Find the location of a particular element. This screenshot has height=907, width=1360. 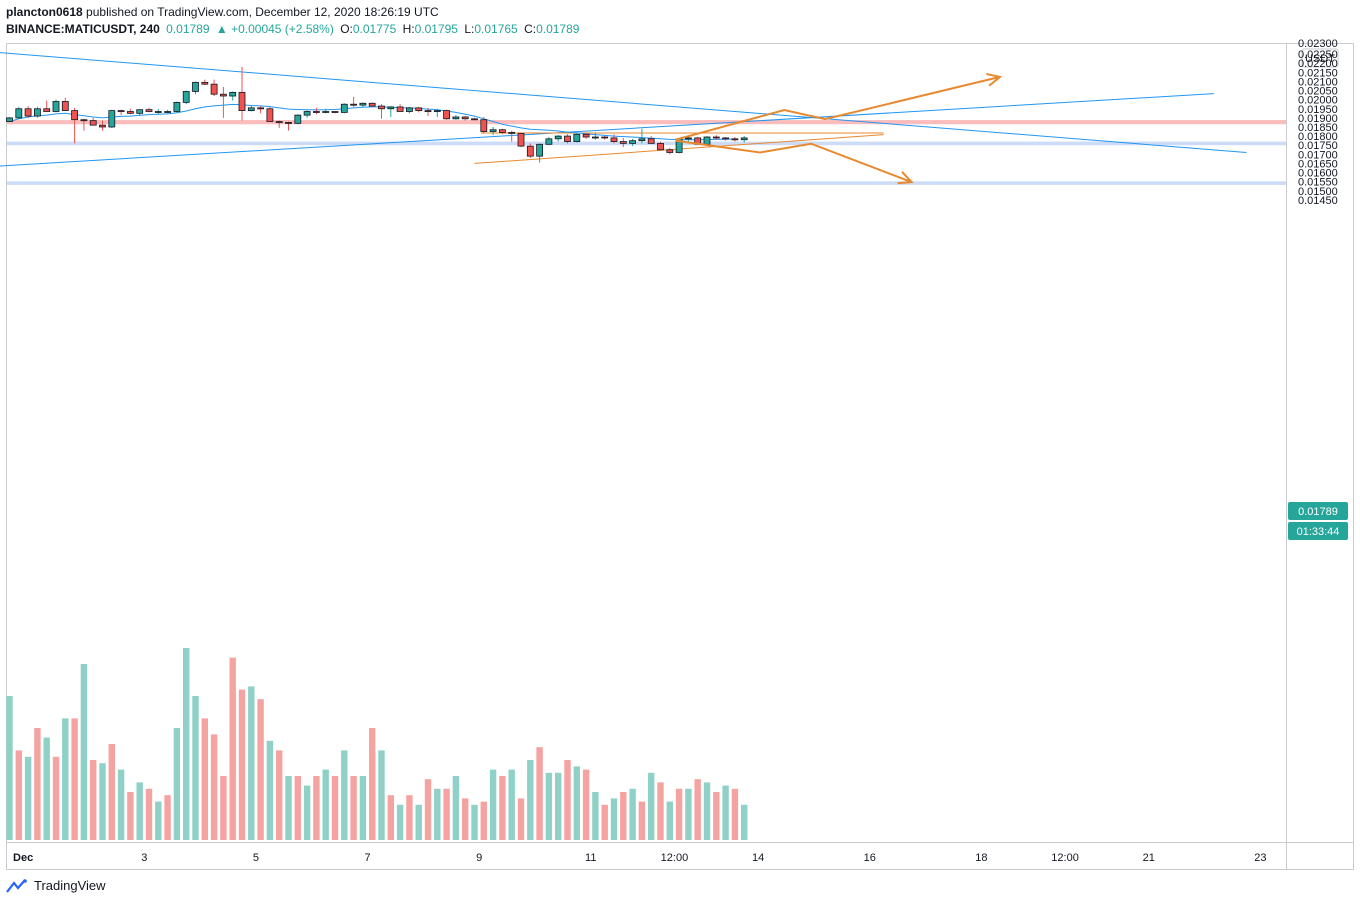

time-axis: Dec 3 5 7 9 11 12:00 14 16 18 12:00 21 23 is located at coordinates (639, 858).